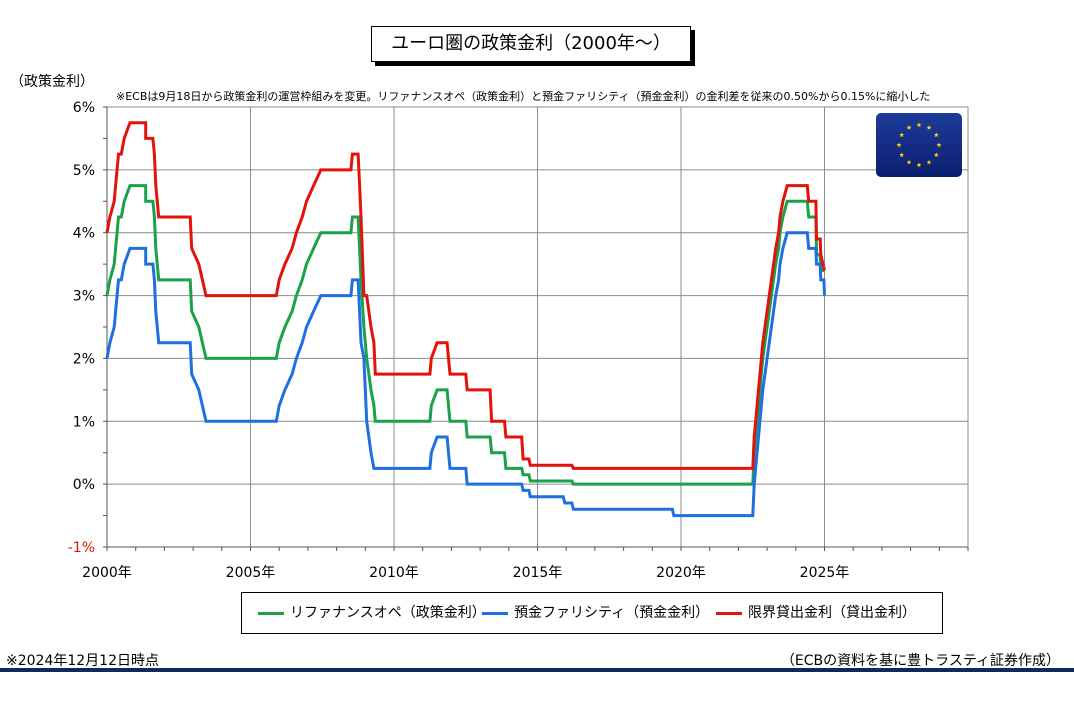  What do you see at coordinates (52, 82) in the screenshot?
I see `y-axis-label: （政策金利）` at bounding box center [52, 82].